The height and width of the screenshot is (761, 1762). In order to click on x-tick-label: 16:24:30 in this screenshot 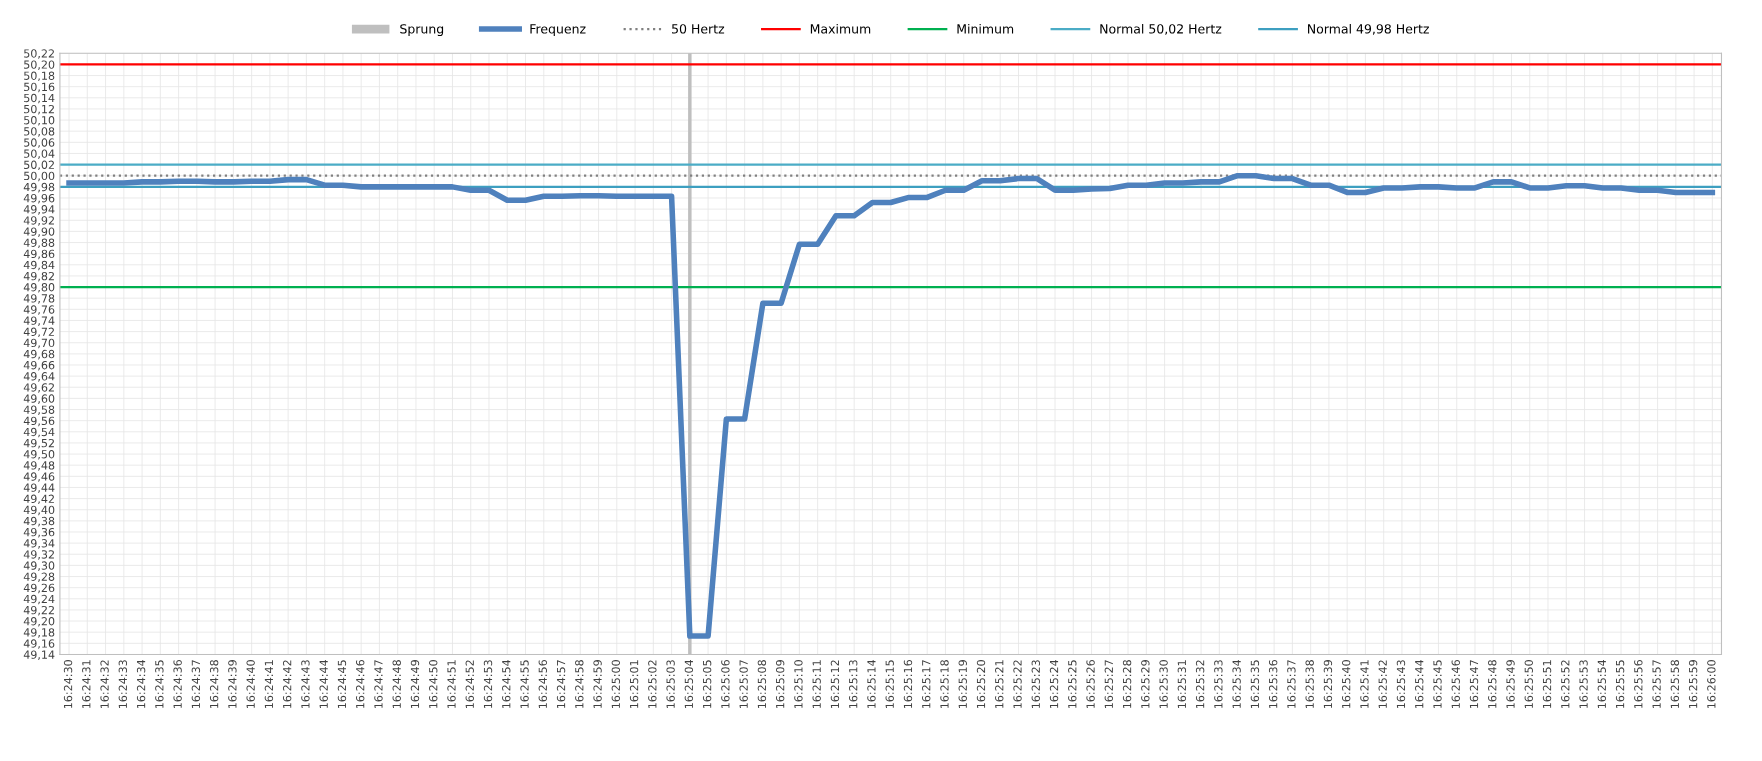, I will do `click(68, 684)`.